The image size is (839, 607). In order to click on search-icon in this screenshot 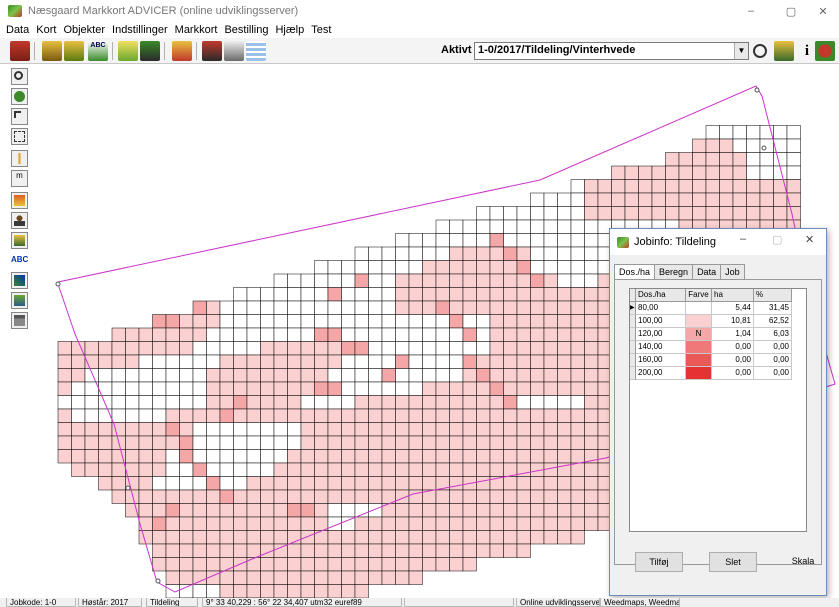, I will do `click(760, 51)`.